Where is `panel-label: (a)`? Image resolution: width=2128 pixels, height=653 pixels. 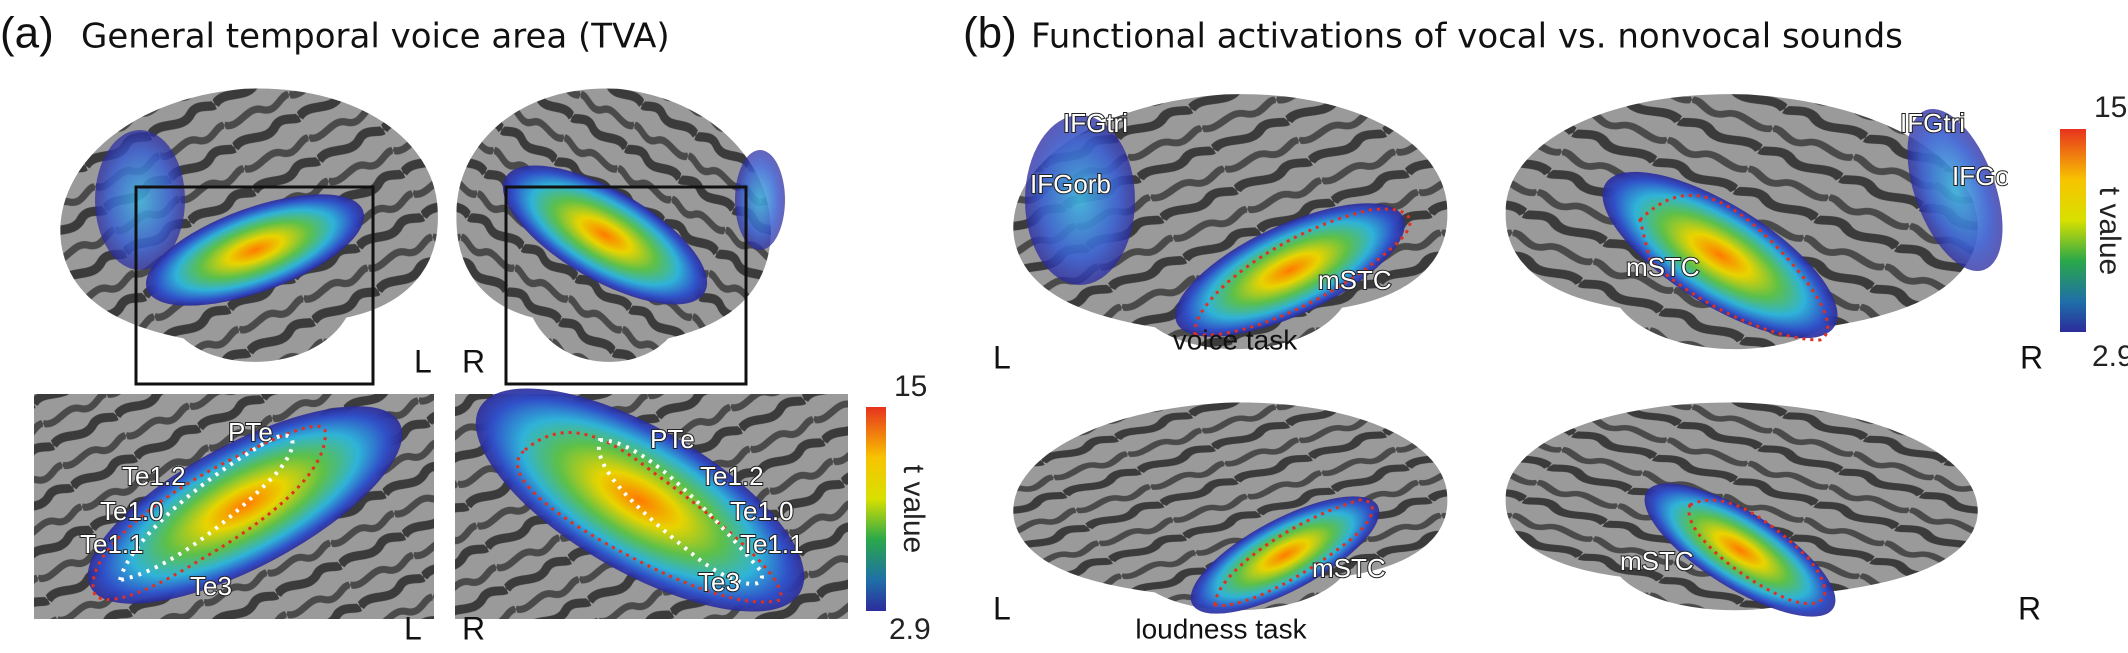 panel-label: (a) is located at coordinates (27, 33).